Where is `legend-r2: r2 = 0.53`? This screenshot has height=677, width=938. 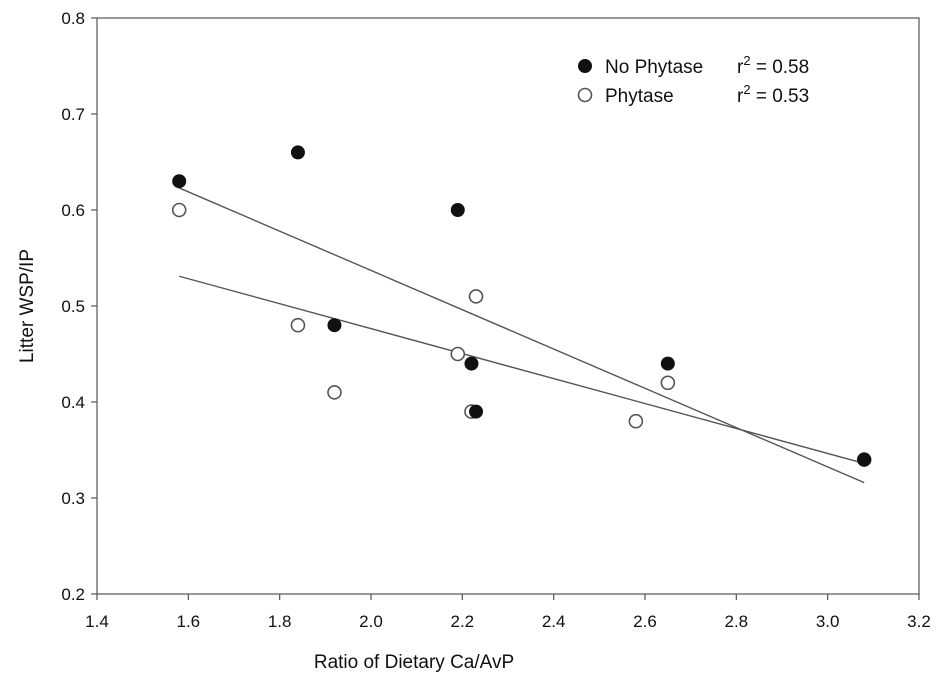 legend-r2: r2 = 0.53 is located at coordinates (773, 94).